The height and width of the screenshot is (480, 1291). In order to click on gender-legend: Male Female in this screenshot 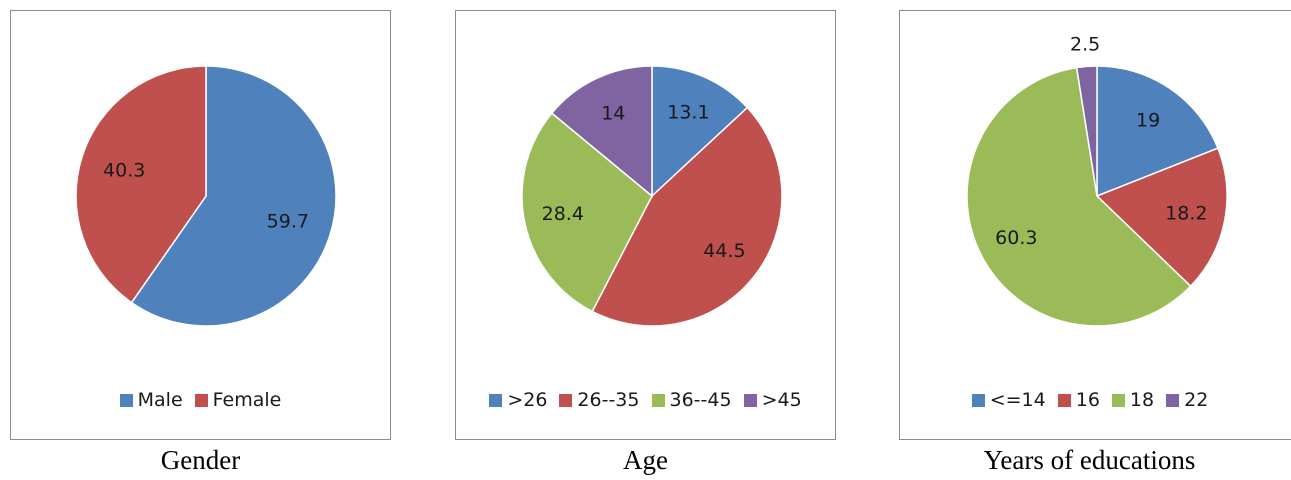, I will do `click(200, 400)`.